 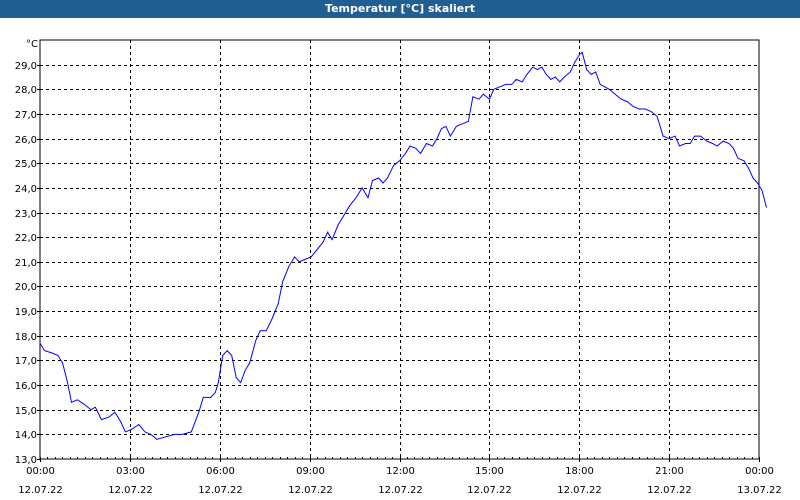 I want to click on y-tick-label: 19,0, so click(x=26, y=312).